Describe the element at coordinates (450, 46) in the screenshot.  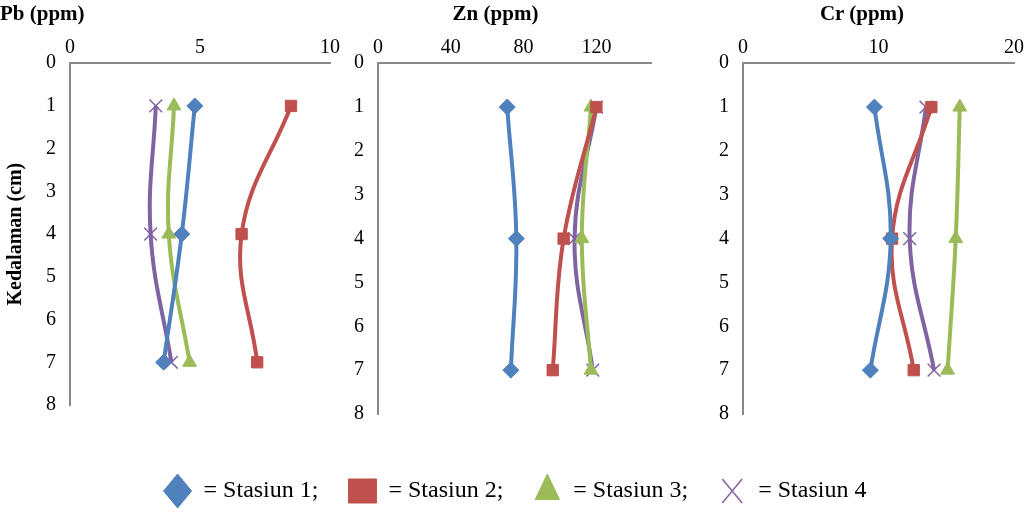
I see `x-tick-label: 40` at that location.